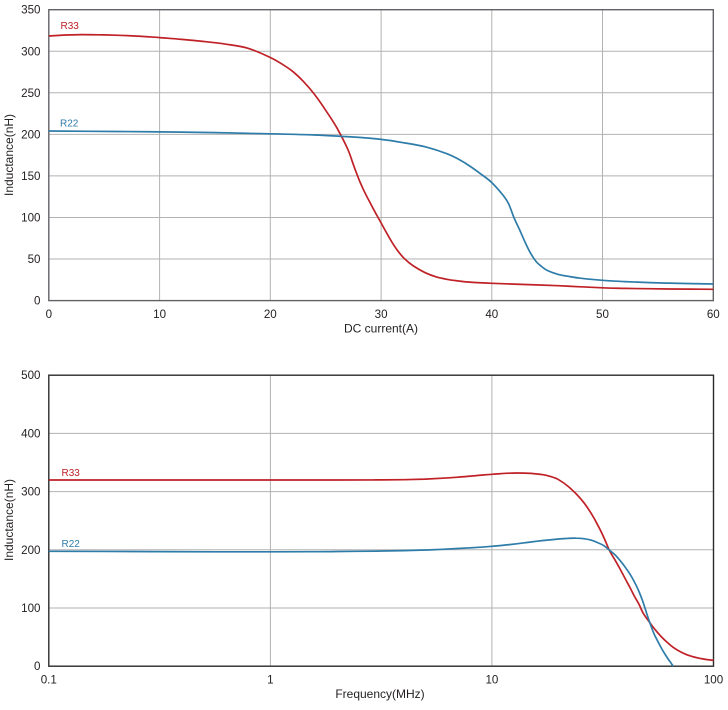 The image size is (728, 710). What do you see at coordinates (379, 694) in the screenshot?
I see `svg-text: Frequency(MHz)` at bounding box center [379, 694].